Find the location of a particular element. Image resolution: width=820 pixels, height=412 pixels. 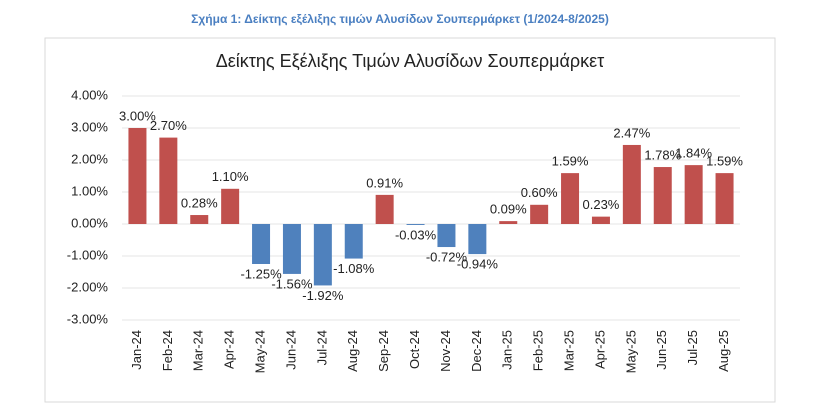

x-tick-label: Jun-24 is located at coordinates (290, 350).